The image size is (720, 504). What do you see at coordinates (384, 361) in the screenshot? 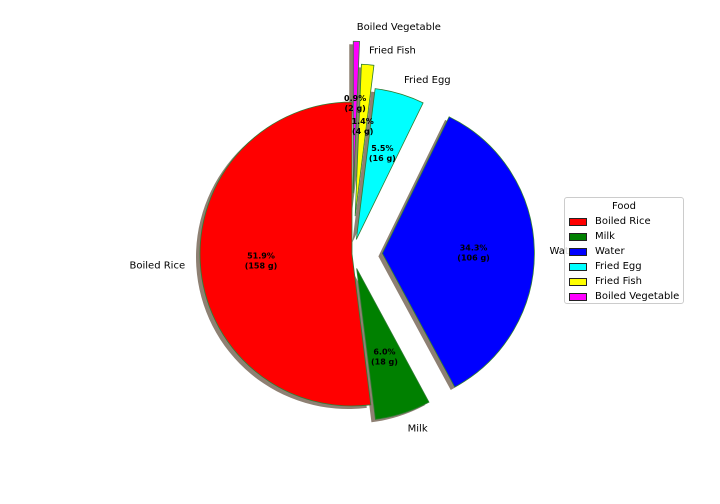
I see `slice-amount-label: (18 g)` at bounding box center [384, 361].